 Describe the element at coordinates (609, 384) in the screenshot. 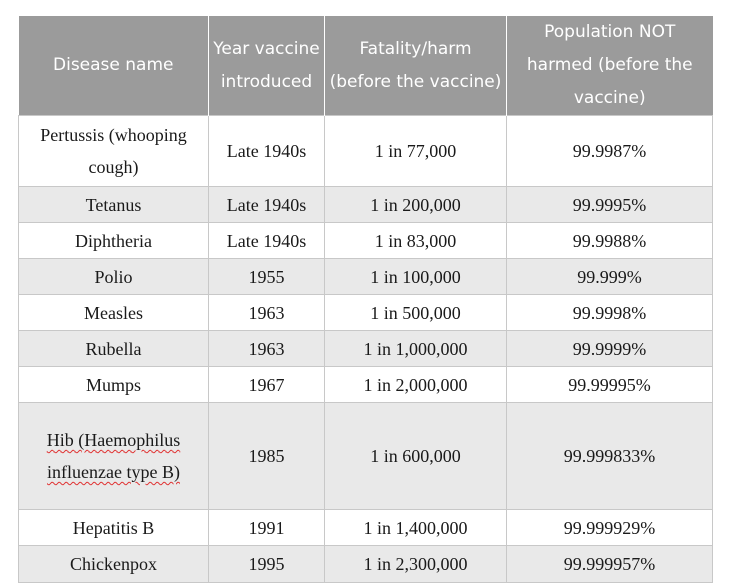

I see `cell-not-harmed: 99.99995%` at that location.